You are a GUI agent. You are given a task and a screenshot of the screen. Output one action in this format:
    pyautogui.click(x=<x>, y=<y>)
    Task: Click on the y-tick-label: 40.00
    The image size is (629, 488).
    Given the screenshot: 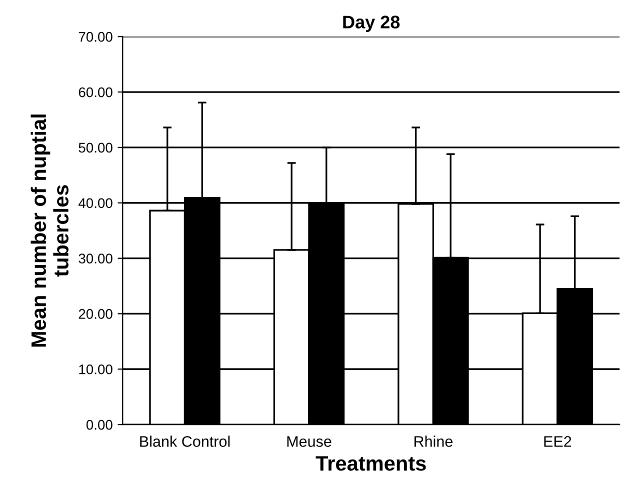 What is the action you would take?
    pyautogui.click(x=95, y=203)
    